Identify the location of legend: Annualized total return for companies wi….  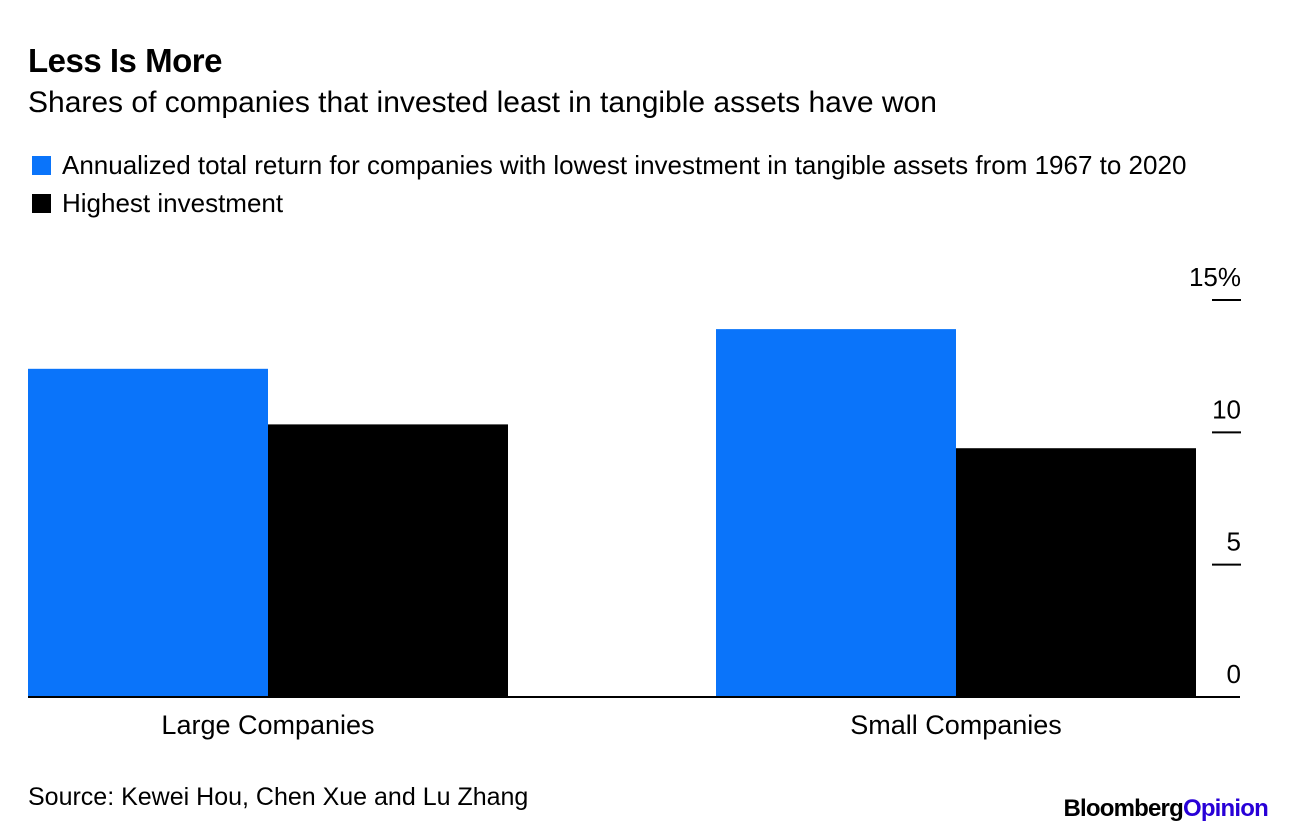
(637, 184).